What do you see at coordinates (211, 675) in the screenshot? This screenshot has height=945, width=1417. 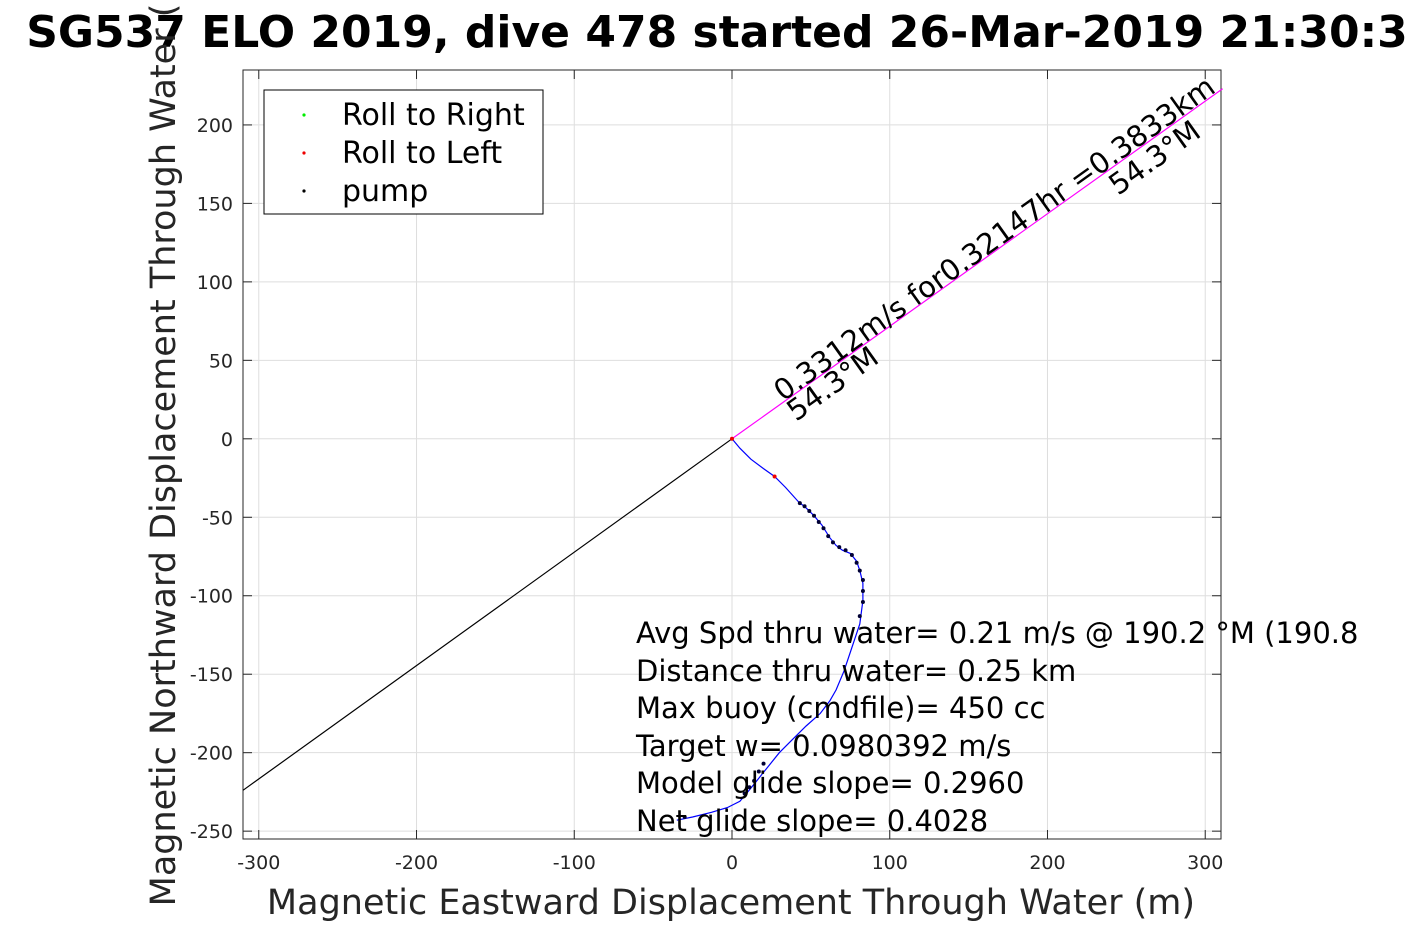 I see `y-tick-label: -150` at bounding box center [211, 675].